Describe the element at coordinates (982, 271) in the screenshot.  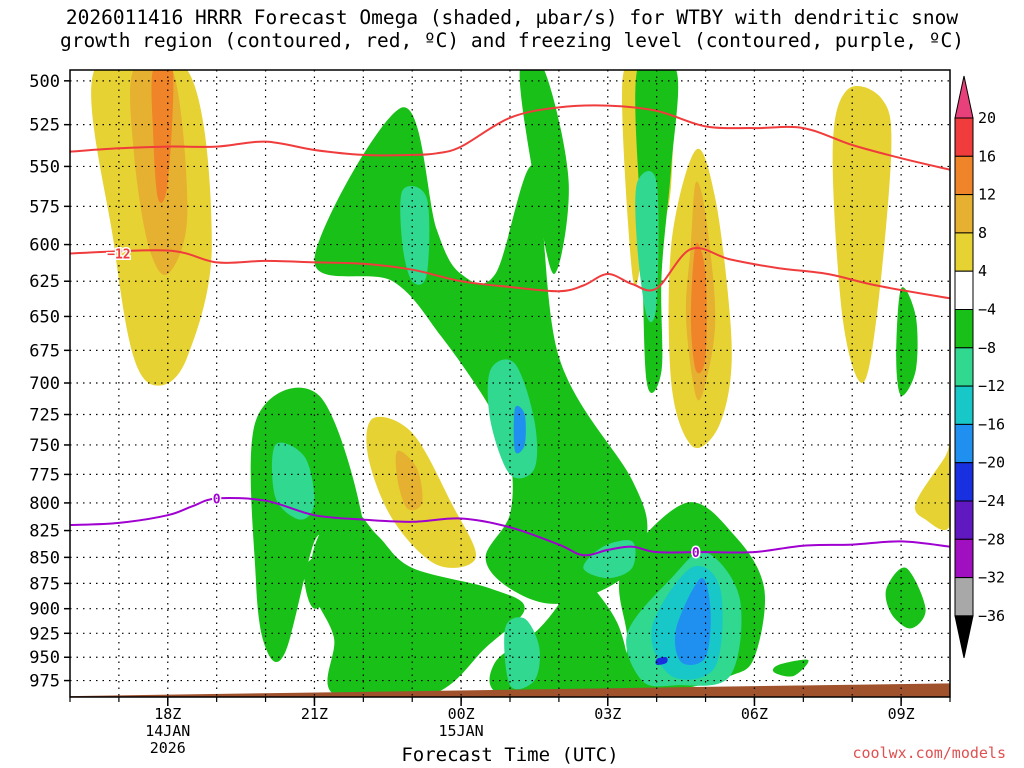
I see `colorbar-label-4: 4` at that location.